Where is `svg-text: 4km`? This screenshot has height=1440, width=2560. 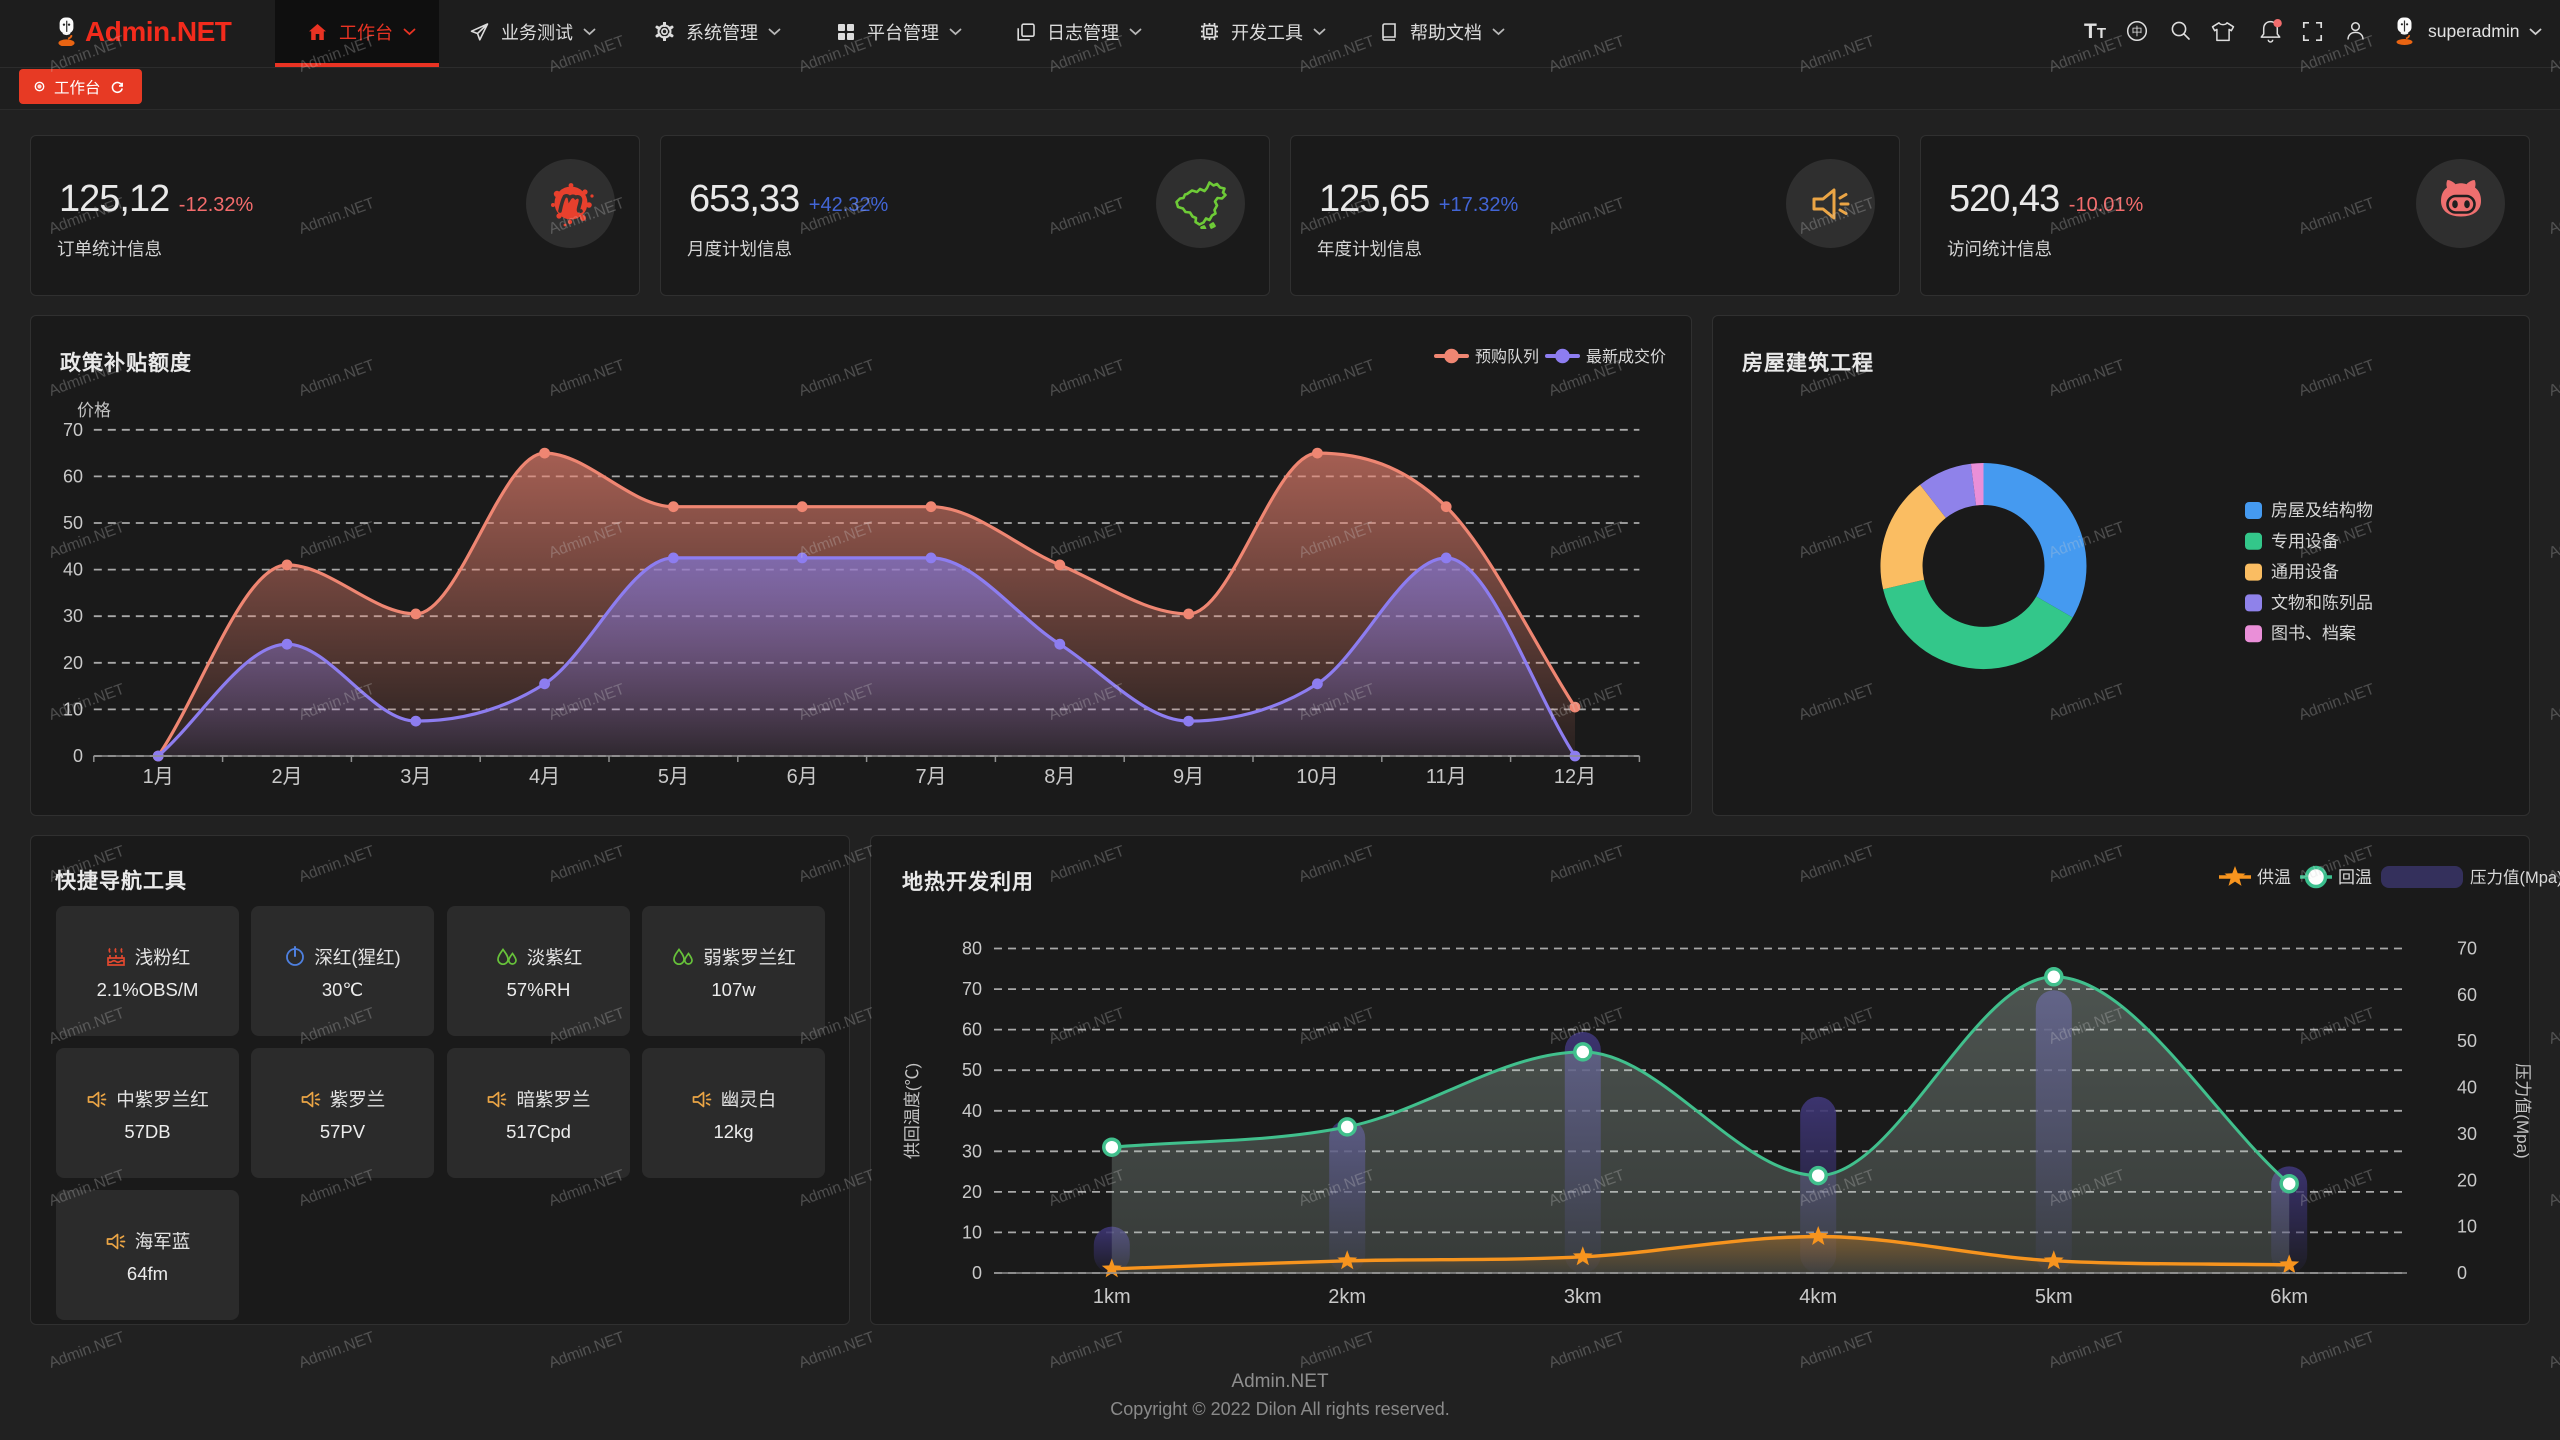 svg-text: 4km is located at coordinates (1818, 1297).